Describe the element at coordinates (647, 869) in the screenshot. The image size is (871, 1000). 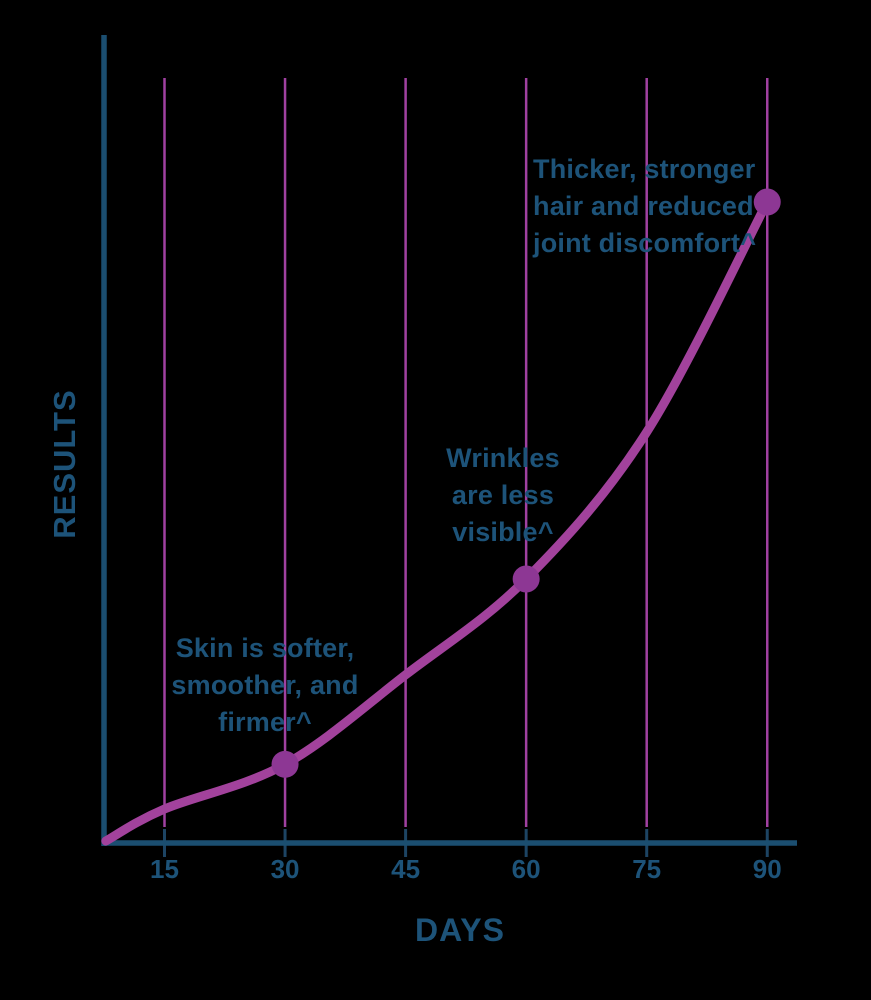
I see `x-tick-label-75: 75` at that location.